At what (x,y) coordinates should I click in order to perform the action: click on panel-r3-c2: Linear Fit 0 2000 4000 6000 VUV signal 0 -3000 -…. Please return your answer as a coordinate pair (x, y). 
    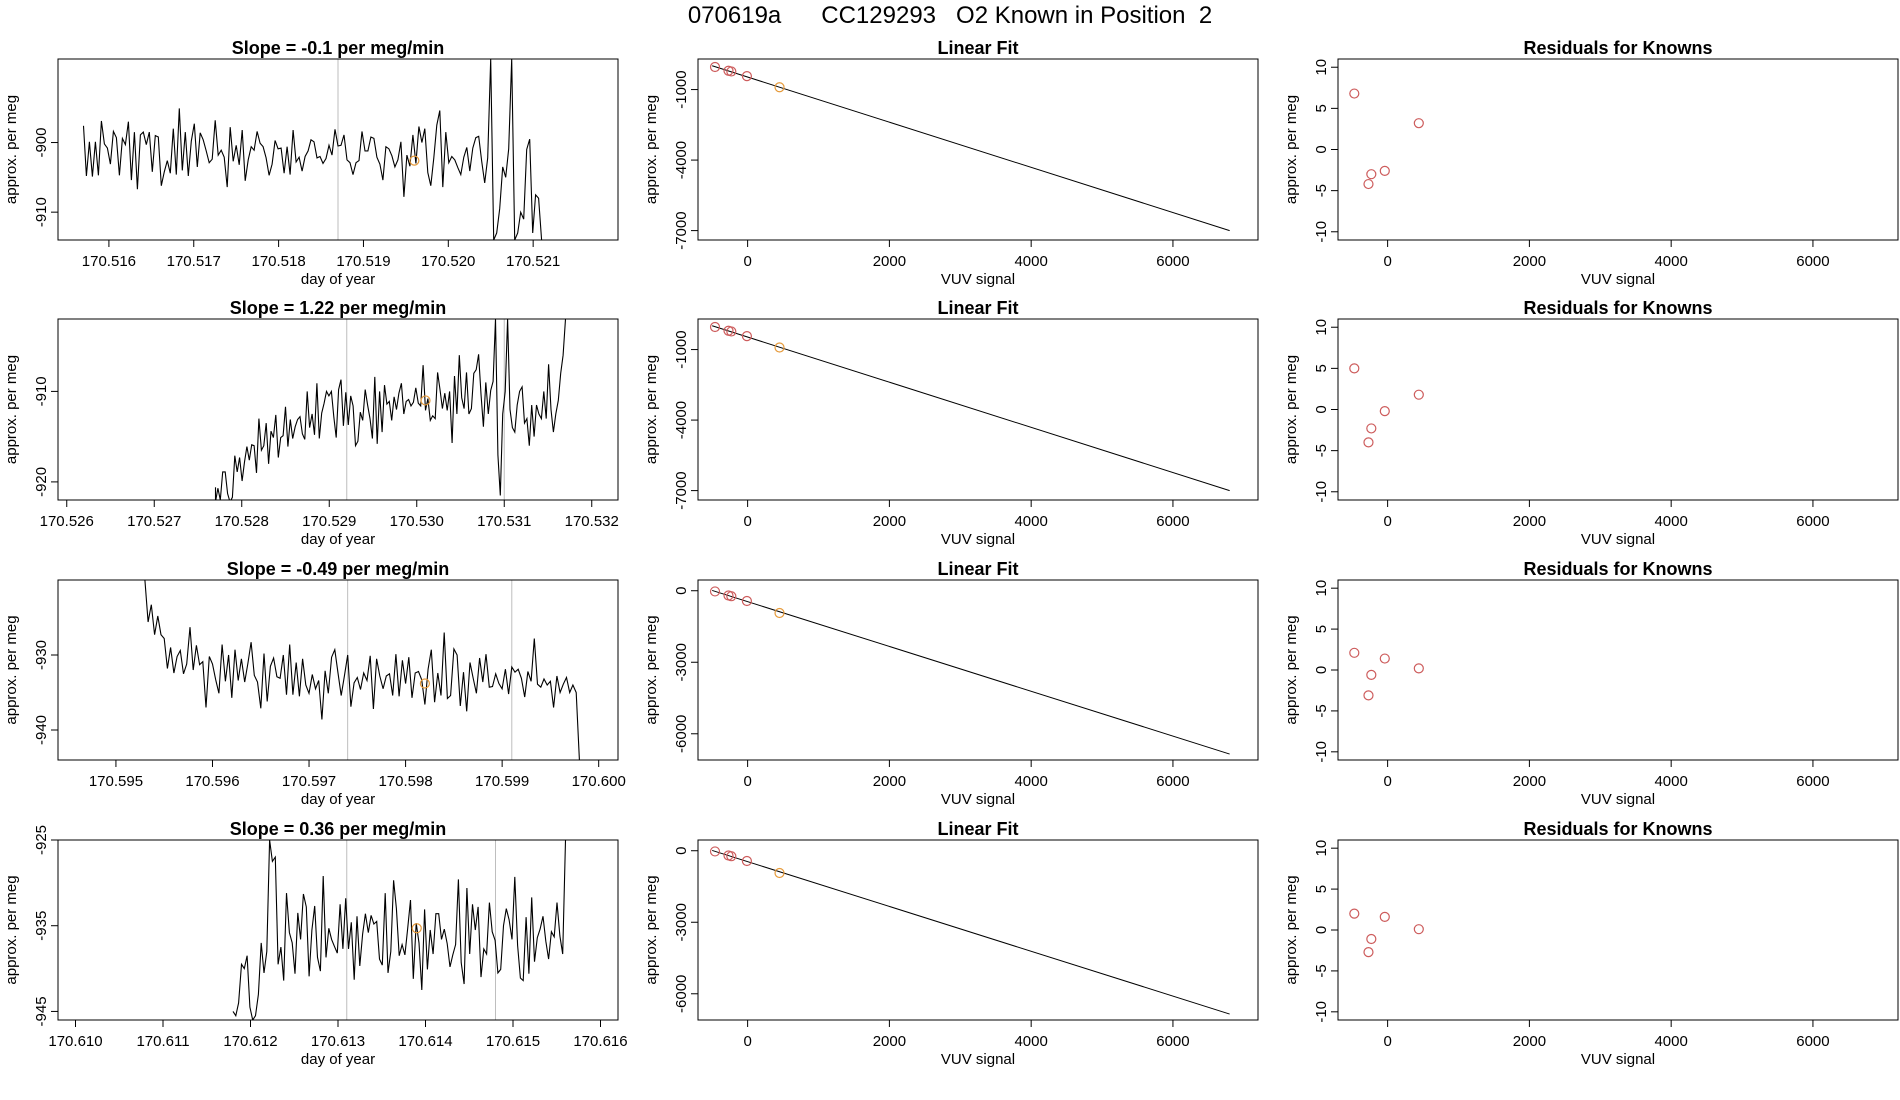
    Looking at the image, I should click on (951, 683).